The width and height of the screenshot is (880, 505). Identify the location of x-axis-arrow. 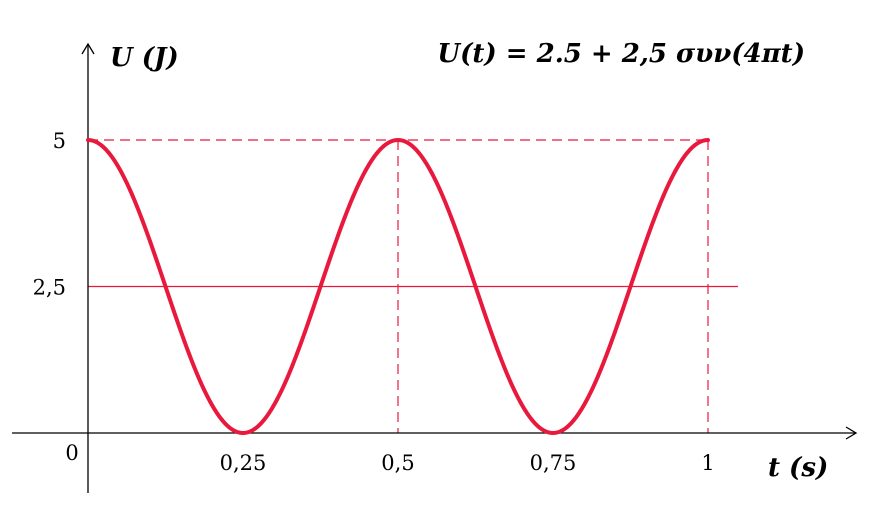
(851, 433).